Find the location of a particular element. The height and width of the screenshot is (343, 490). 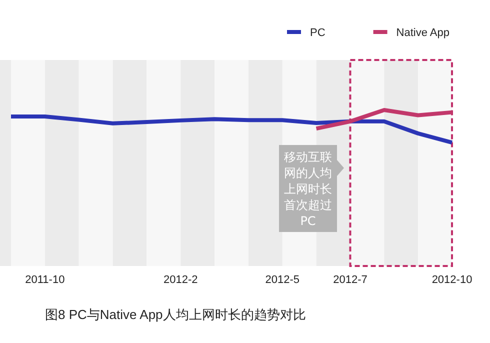

legend-label: Native App is located at coordinates (423, 33).